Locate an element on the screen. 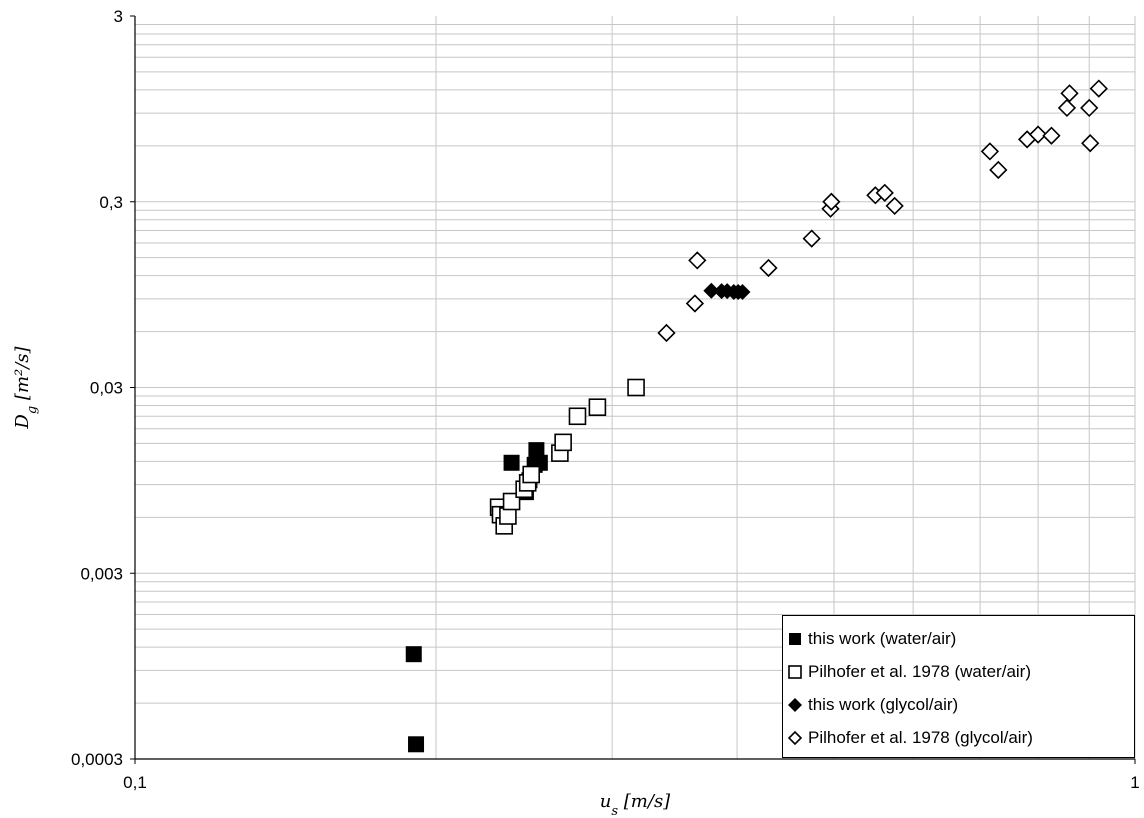 This screenshot has width=1144, height=818. y-tick-label: 0,3 is located at coordinates (111, 202).